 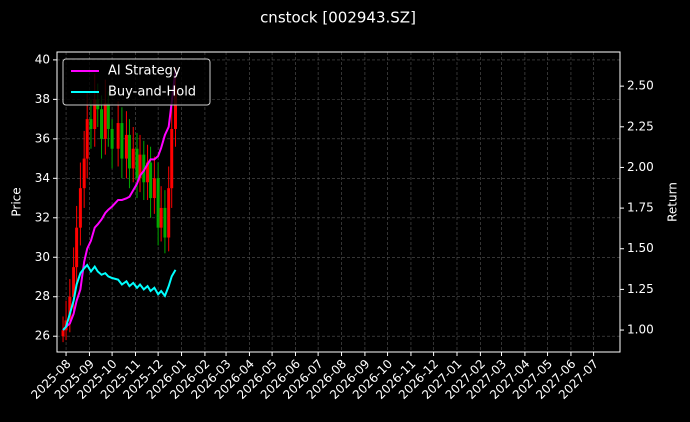 What do you see at coordinates (42, 99) in the screenshot?
I see `y-tick-label: 38` at bounding box center [42, 99].